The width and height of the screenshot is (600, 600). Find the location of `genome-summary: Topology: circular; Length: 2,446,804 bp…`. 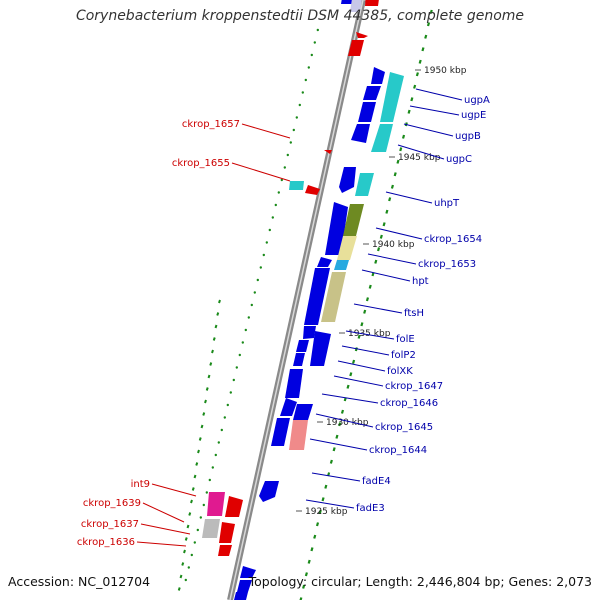

genome-summary: Topology: circular; Length: 2,446,804 bp… is located at coordinates (420, 581).